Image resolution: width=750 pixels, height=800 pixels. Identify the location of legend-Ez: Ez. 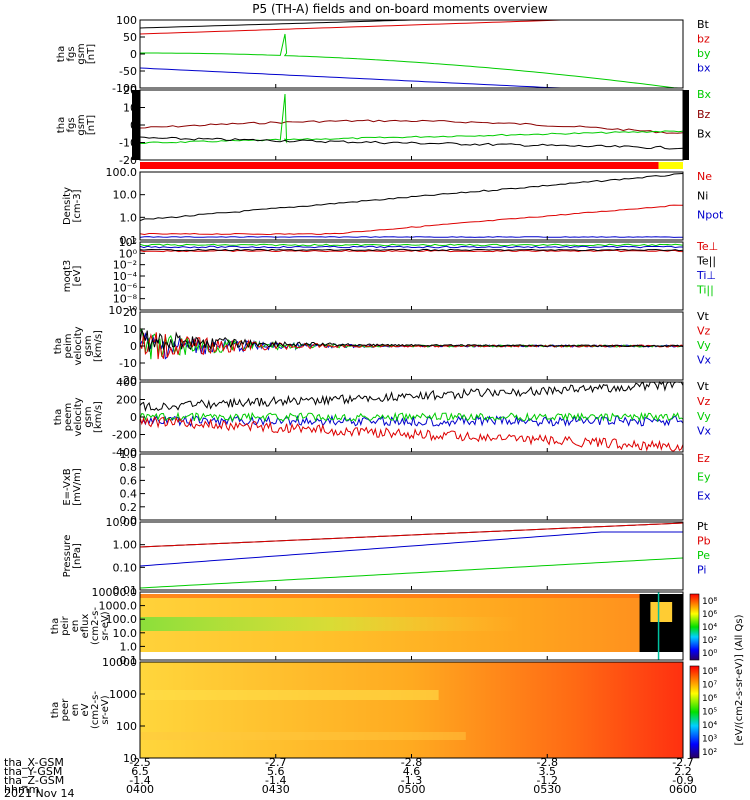
(703, 458).